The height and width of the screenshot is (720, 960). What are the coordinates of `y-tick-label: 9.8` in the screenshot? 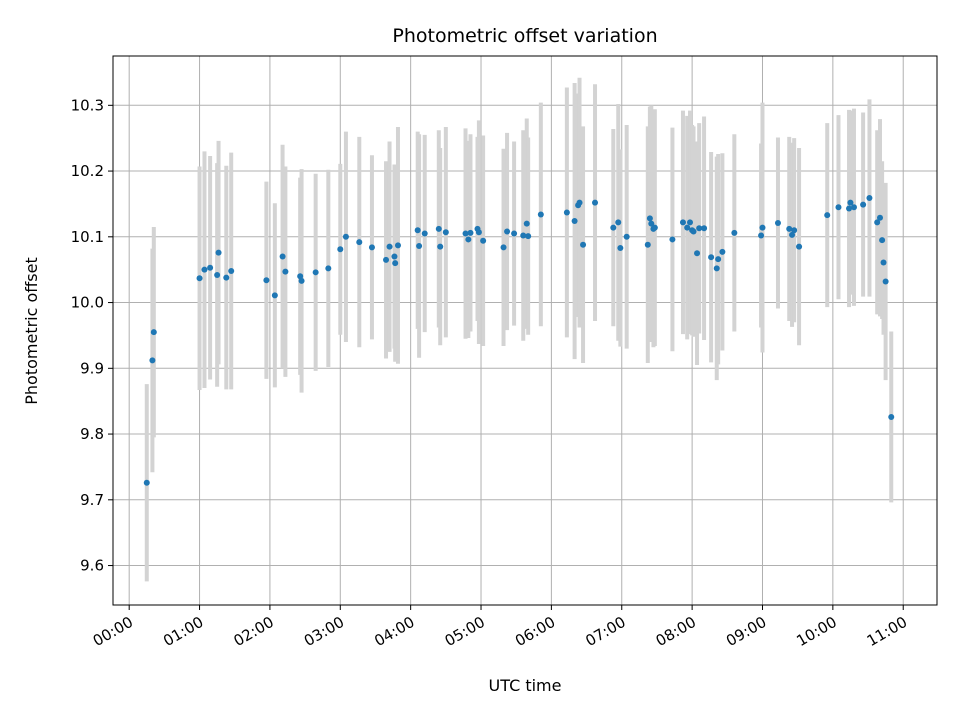 It's located at (92, 434).